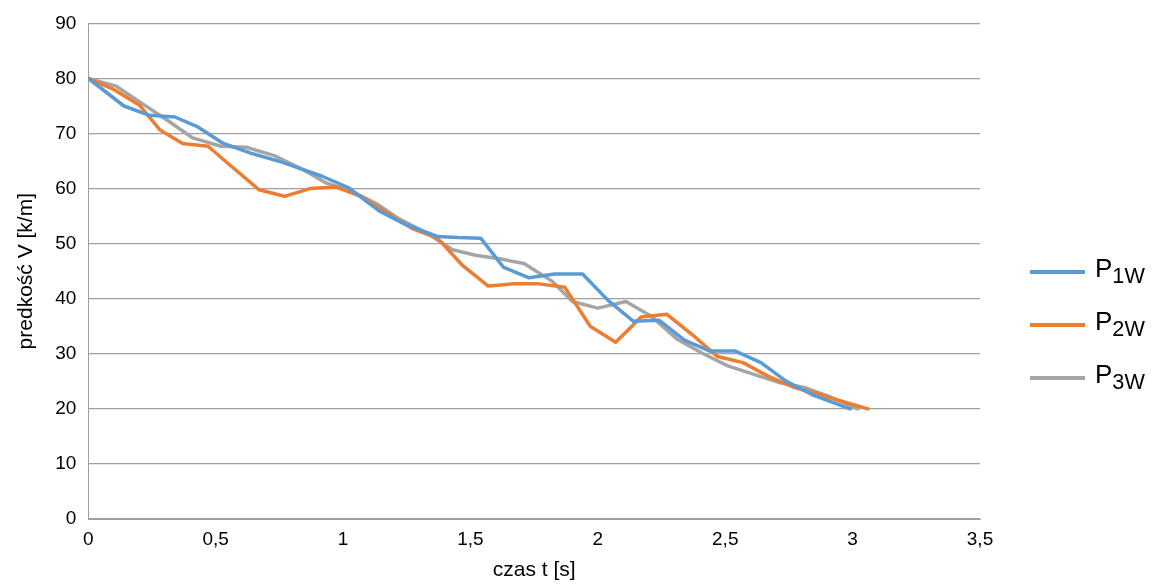  I want to click on y-axis-title: predkość V [k/m], so click(25, 271).